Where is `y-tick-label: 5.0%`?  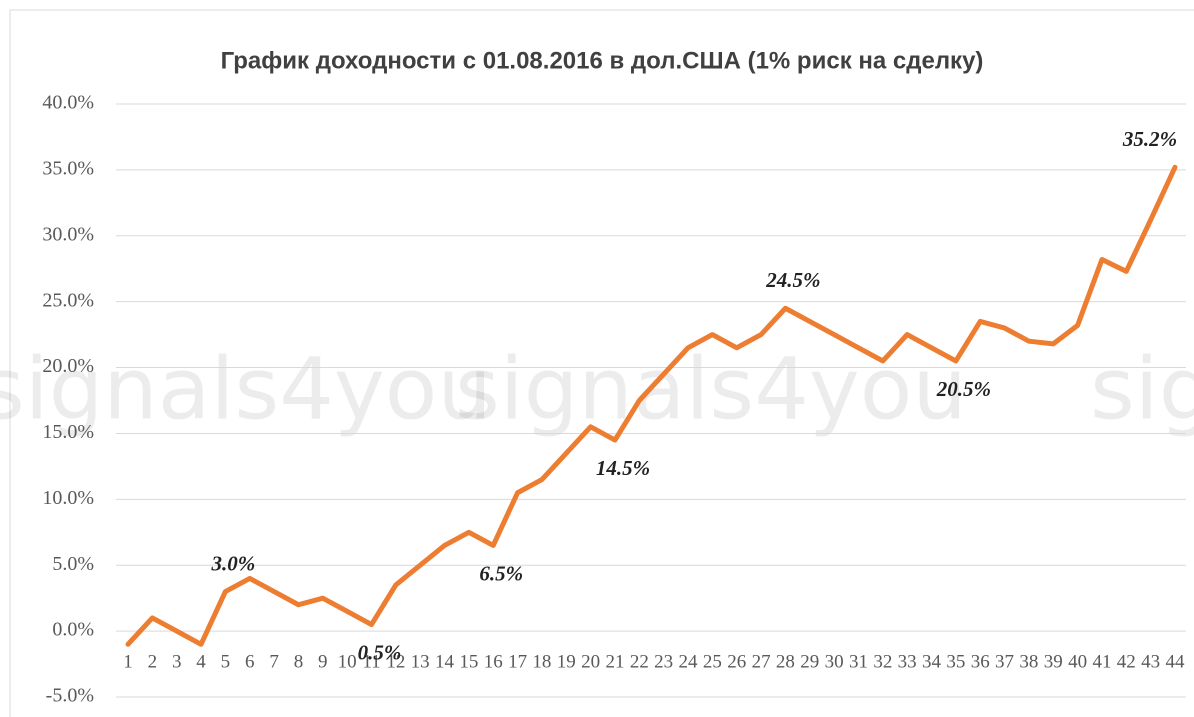
y-tick-label: 5.0% is located at coordinates (73, 564).